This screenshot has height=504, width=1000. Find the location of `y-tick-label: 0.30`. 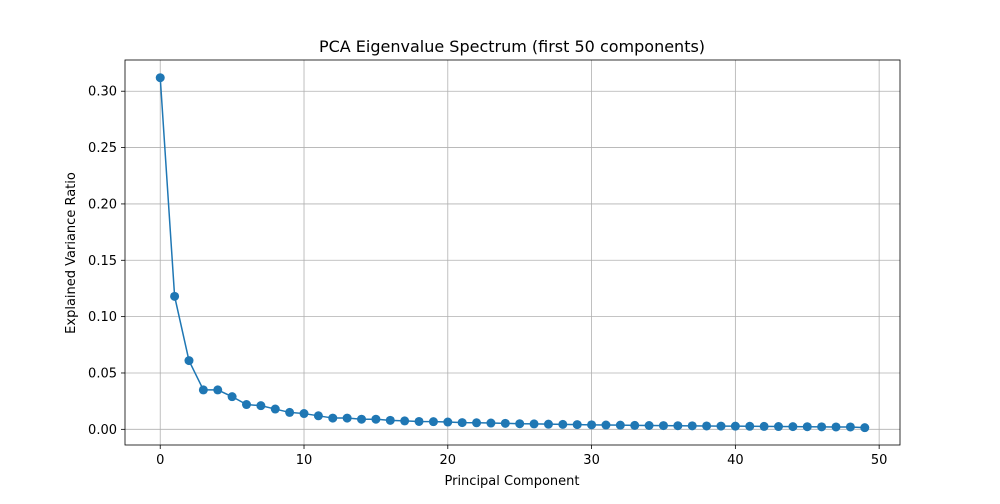

y-tick-label: 0.30 is located at coordinates (102, 92).